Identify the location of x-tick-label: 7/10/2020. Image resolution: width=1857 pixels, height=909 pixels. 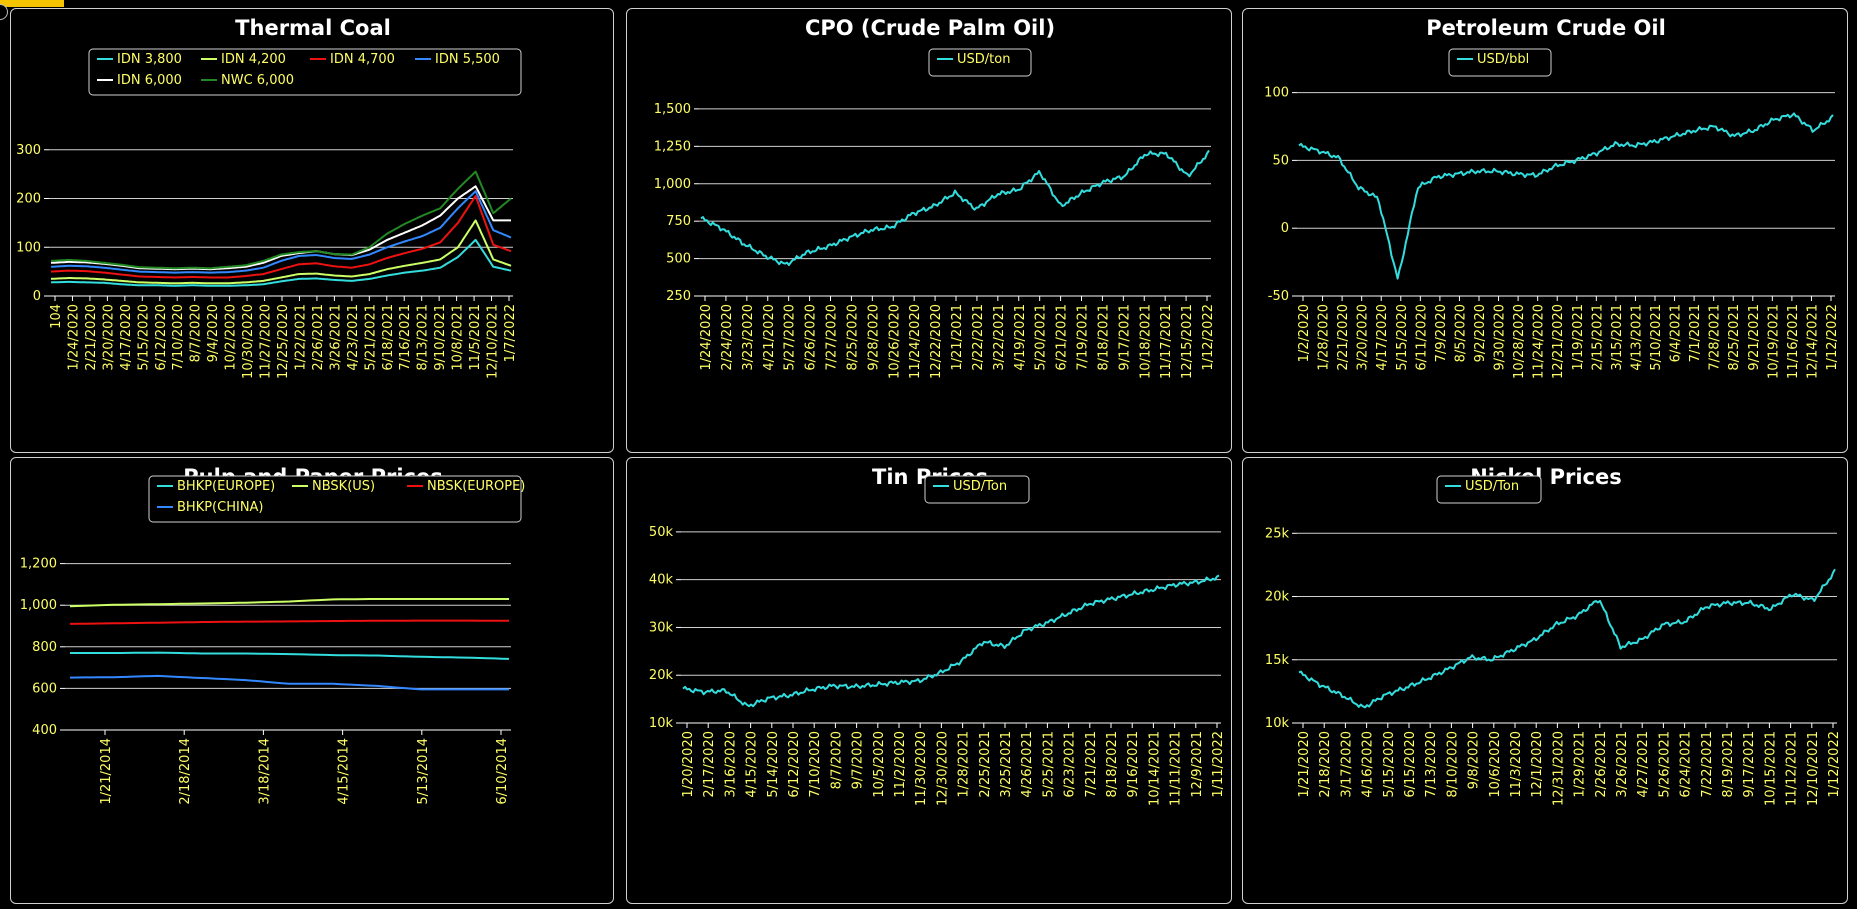
(815, 764).